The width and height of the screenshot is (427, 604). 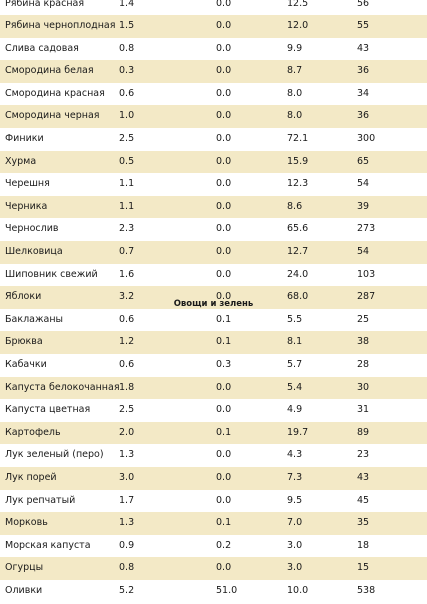 I want to click on table-row: Рябина черноплодная 1.5 0.0 12.0 55, so click(x=213, y=26).